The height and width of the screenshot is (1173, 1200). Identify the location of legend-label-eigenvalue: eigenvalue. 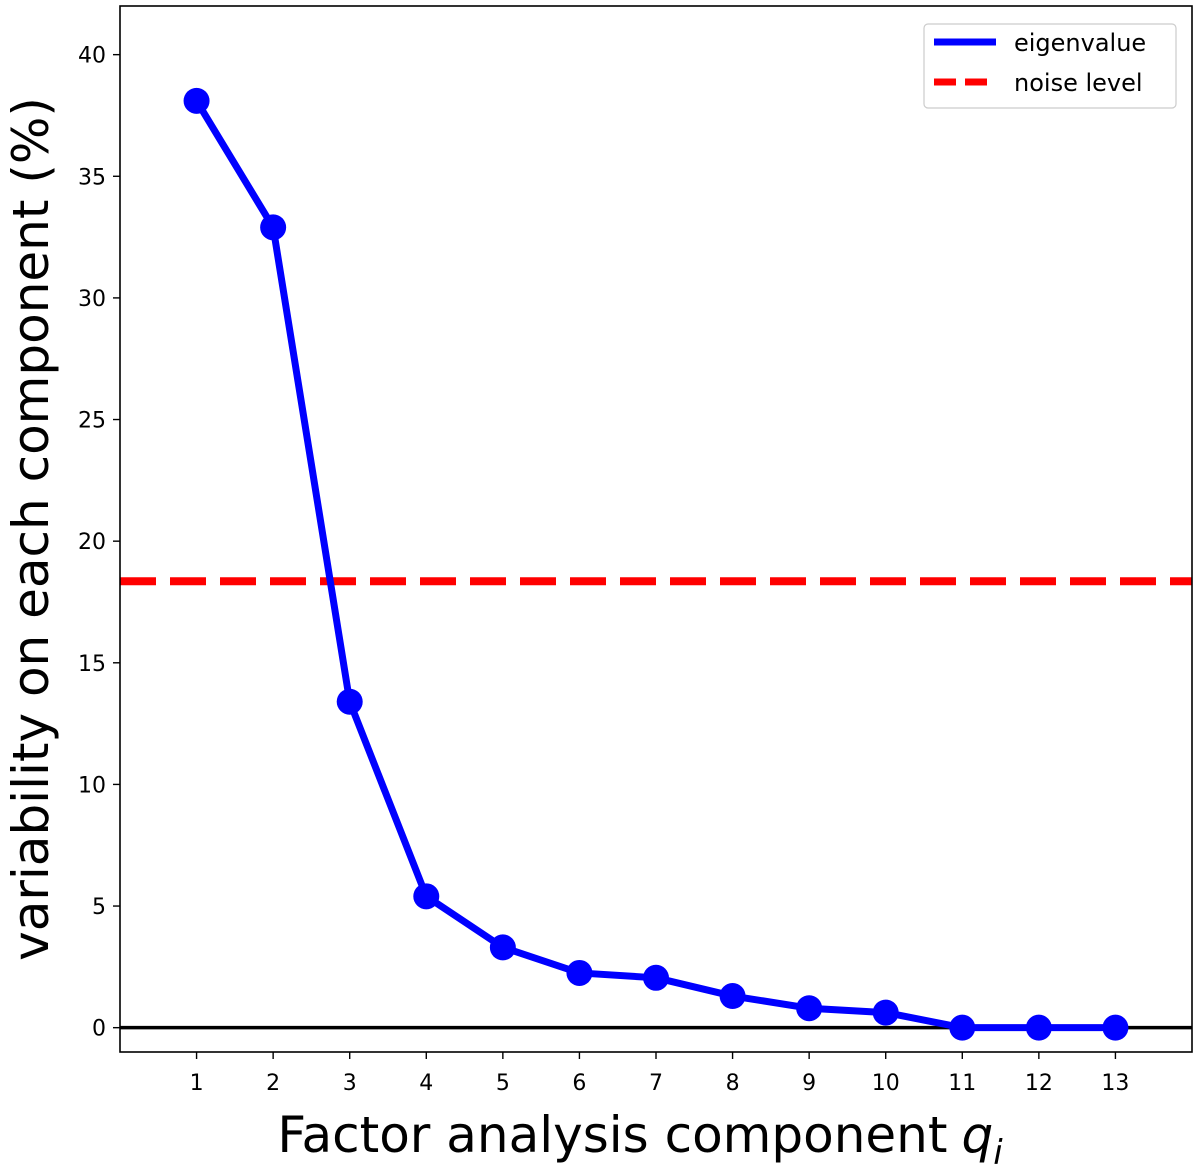
(1080, 43).